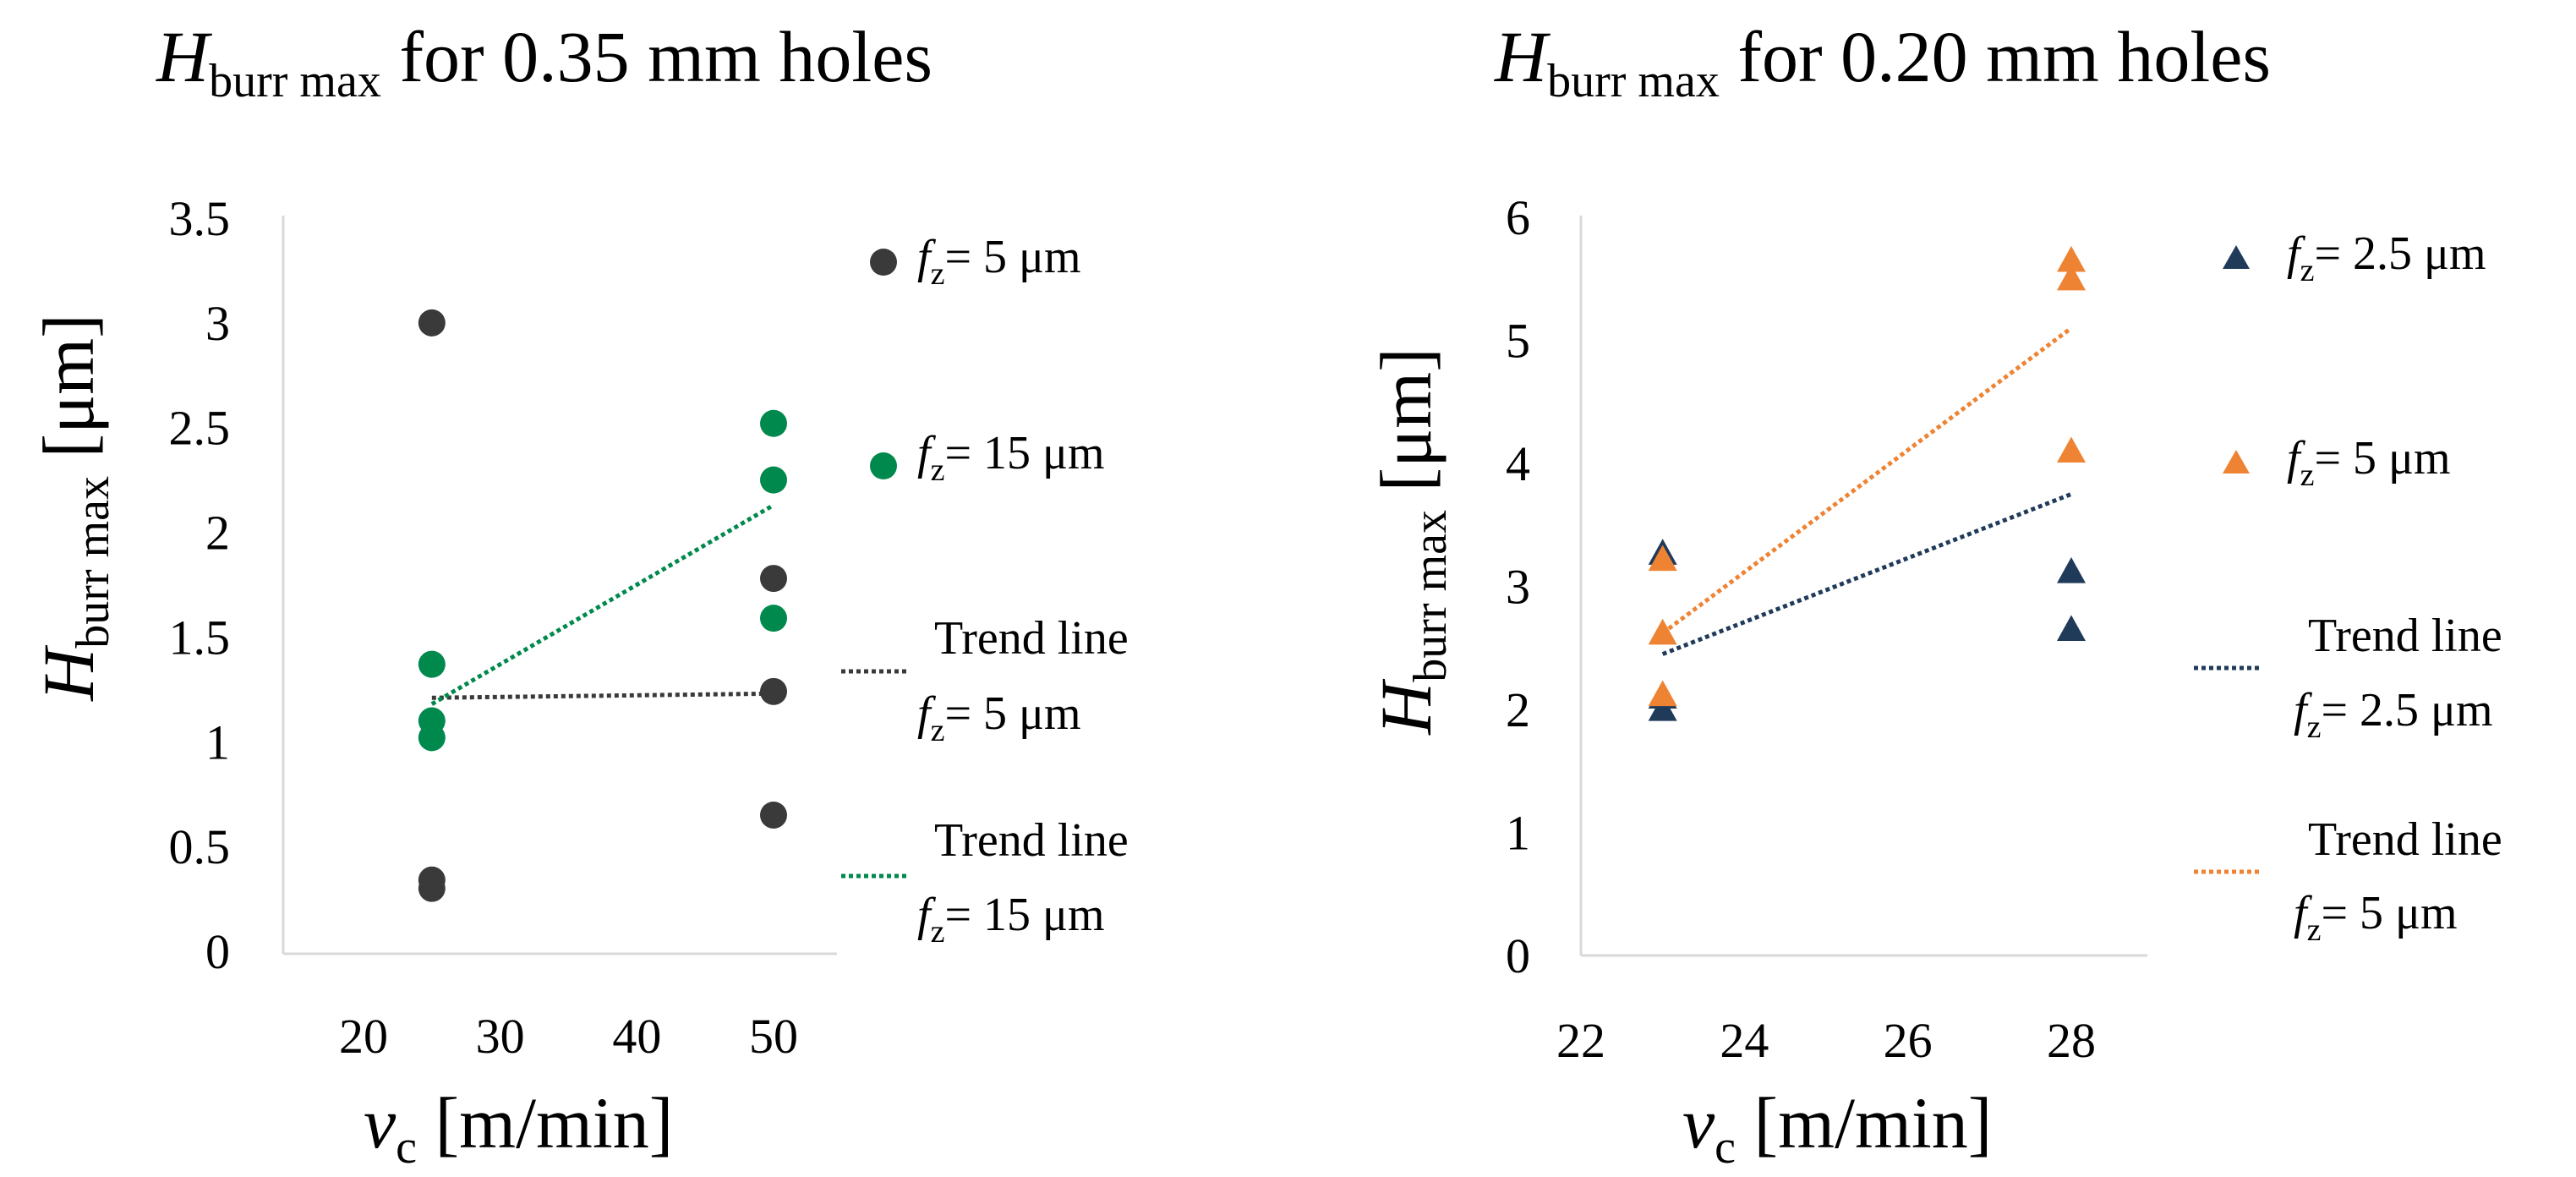 This screenshot has height=1177, width=2576. What do you see at coordinates (200, 429) in the screenshot?
I see `y-tick-label: 2.5` at bounding box center [200, 429].